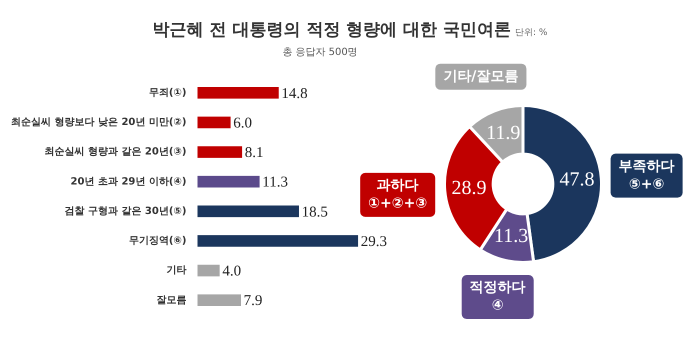 Image resolution: width=700 pixels, height=350 pixels. What do you see at coordinates (171, 300) in the screenshot?
I see `y-tick-label: 잘모름` at bounding box center [171, 300].